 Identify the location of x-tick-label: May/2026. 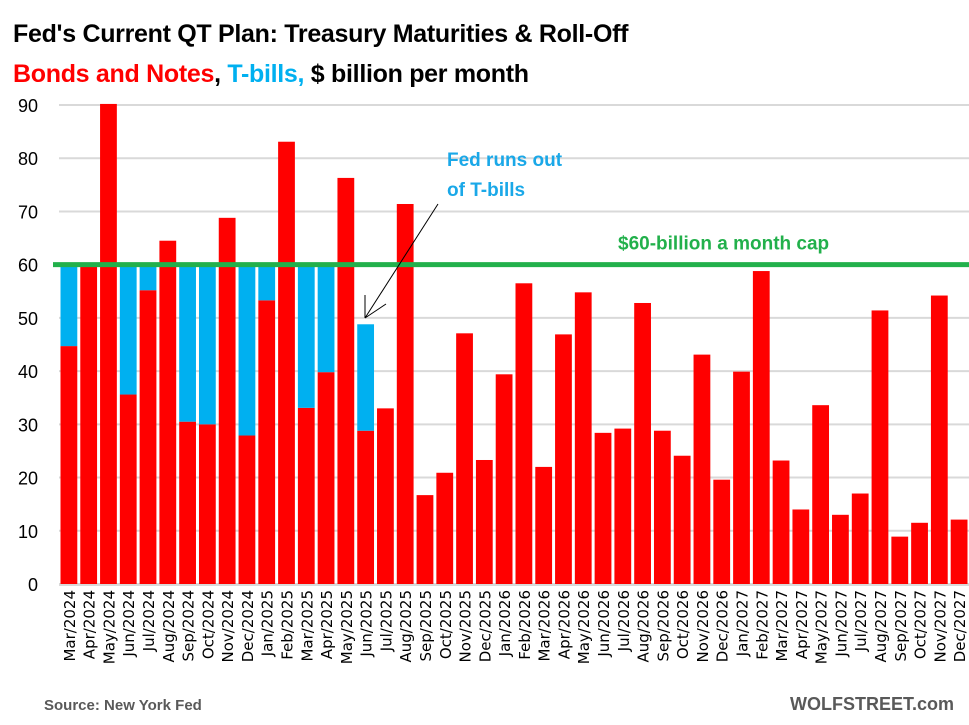
(584, 627).